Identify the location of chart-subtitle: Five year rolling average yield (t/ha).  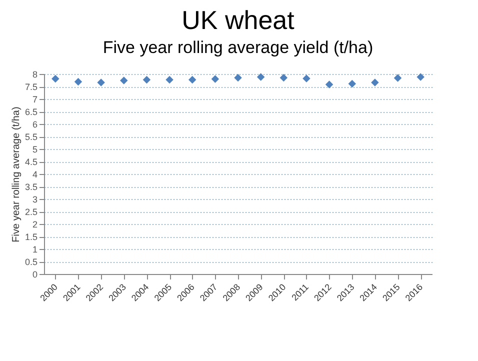
(238, 47).